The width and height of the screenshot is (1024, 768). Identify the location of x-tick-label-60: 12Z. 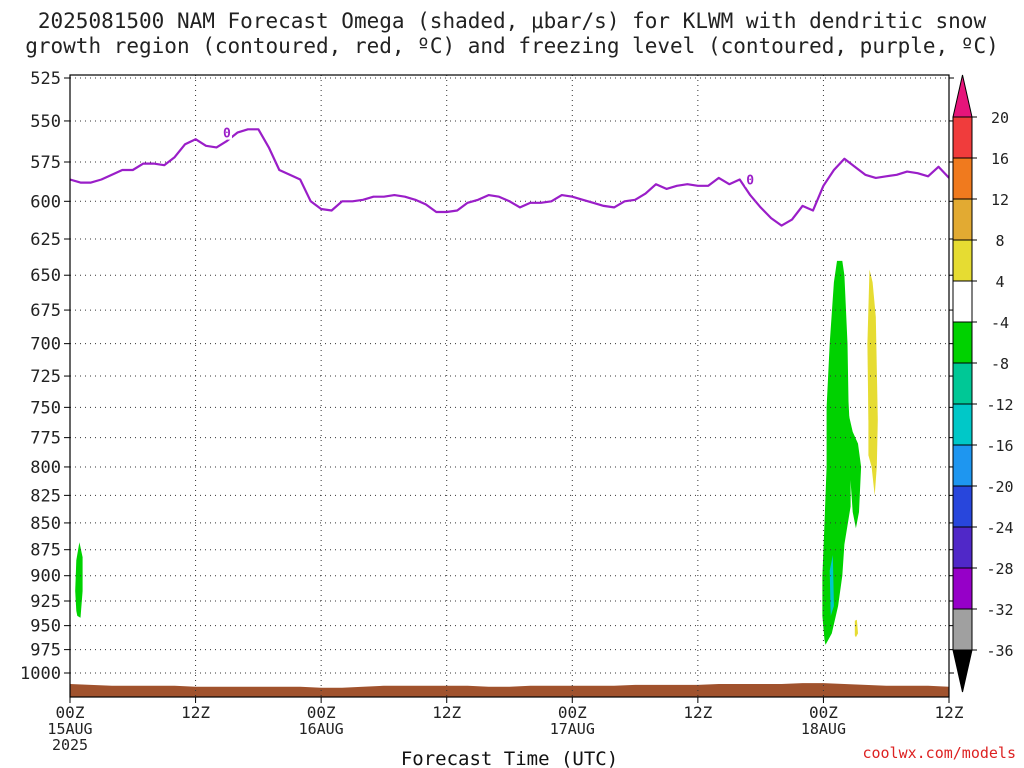
(697, 712).